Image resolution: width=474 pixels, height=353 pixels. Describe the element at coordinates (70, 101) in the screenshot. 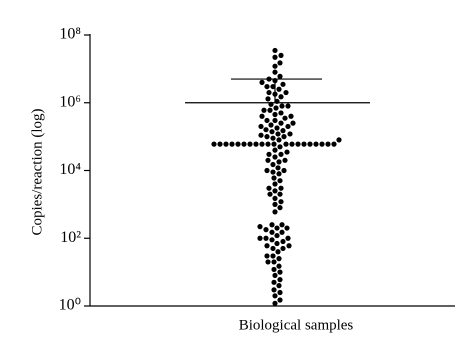

I see `y-tick-label: 10⁶` at that location.